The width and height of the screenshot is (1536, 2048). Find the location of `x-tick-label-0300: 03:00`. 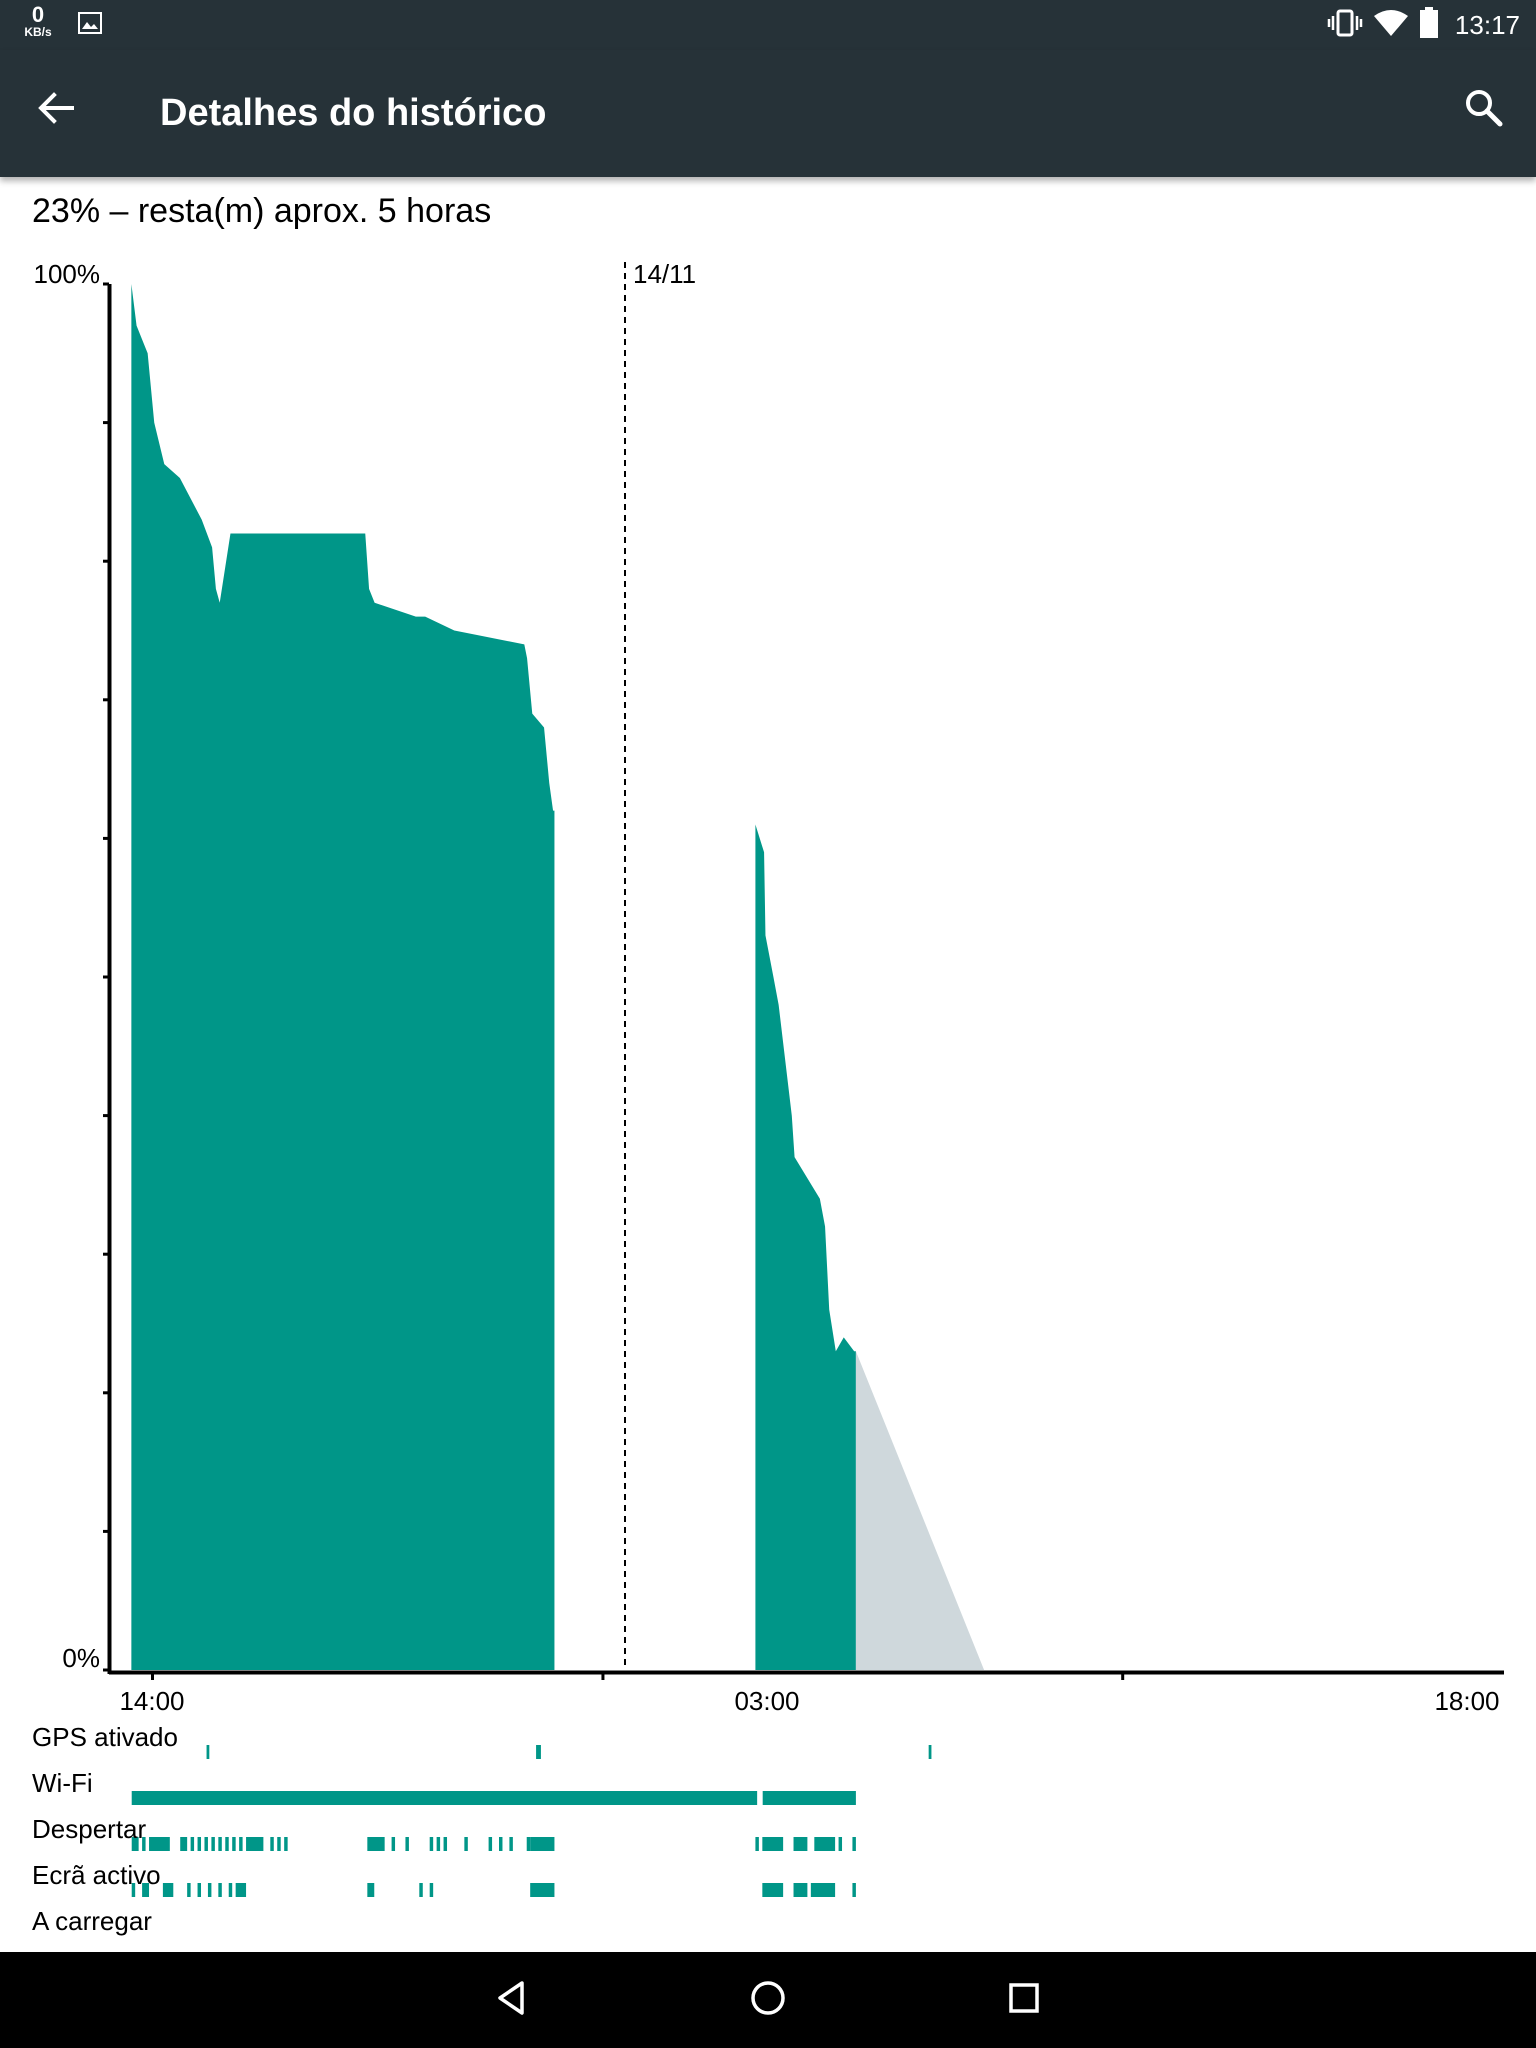

x-tick-label-0300: 03:00 is located at coordinates (766, 1701).